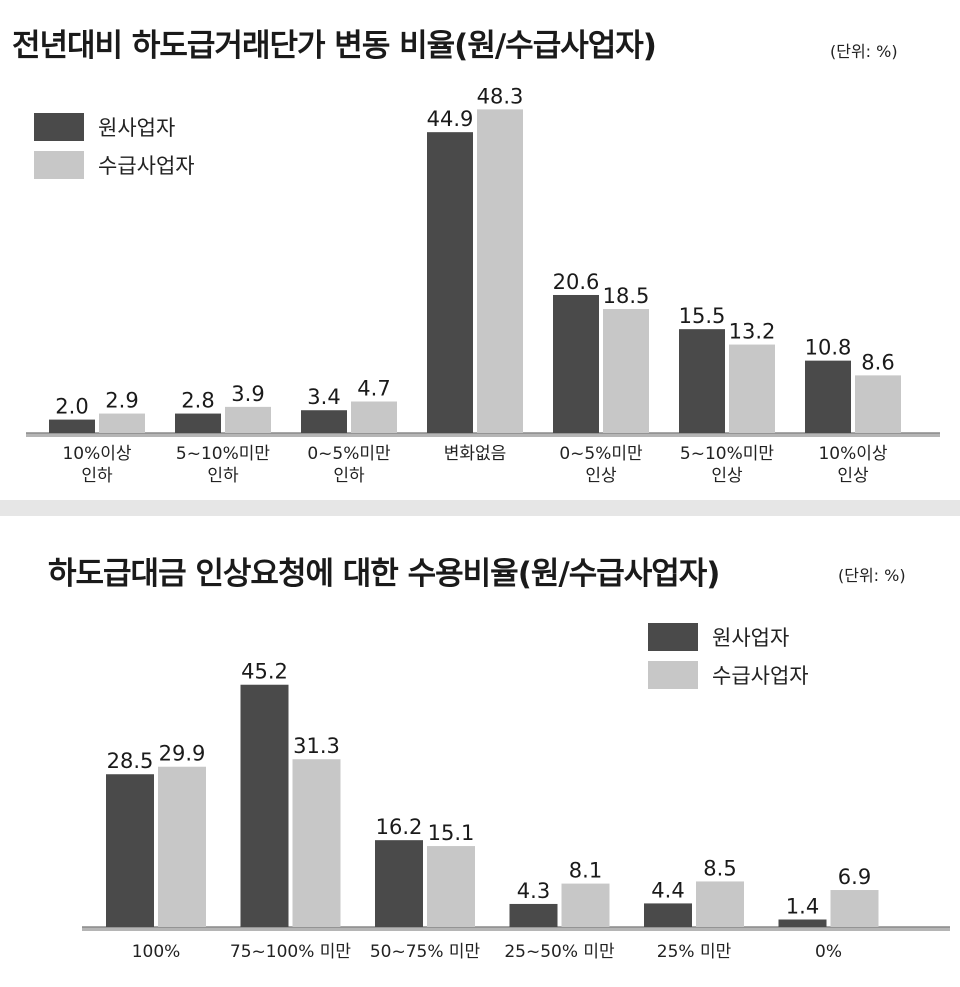 The width and height of the screenshot is (960, 987). I want to click on data-label: 2.9, so click(121, 401).